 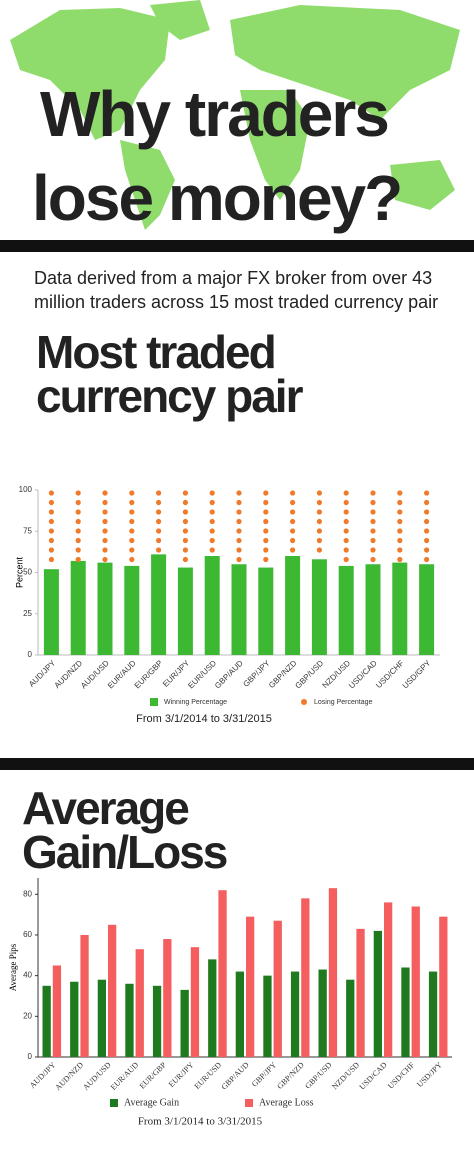 I want to click on title-line: lose money?, so click(x=217, y=198).